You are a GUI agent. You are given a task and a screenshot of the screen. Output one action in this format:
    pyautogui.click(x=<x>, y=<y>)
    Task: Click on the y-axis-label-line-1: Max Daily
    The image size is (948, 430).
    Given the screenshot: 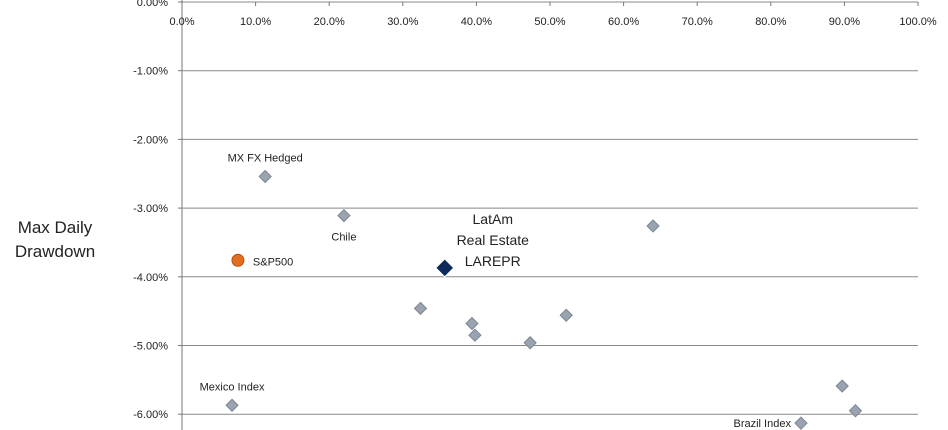 What is the action you would take?
    pyautogui.click(x=55, y=227)
    